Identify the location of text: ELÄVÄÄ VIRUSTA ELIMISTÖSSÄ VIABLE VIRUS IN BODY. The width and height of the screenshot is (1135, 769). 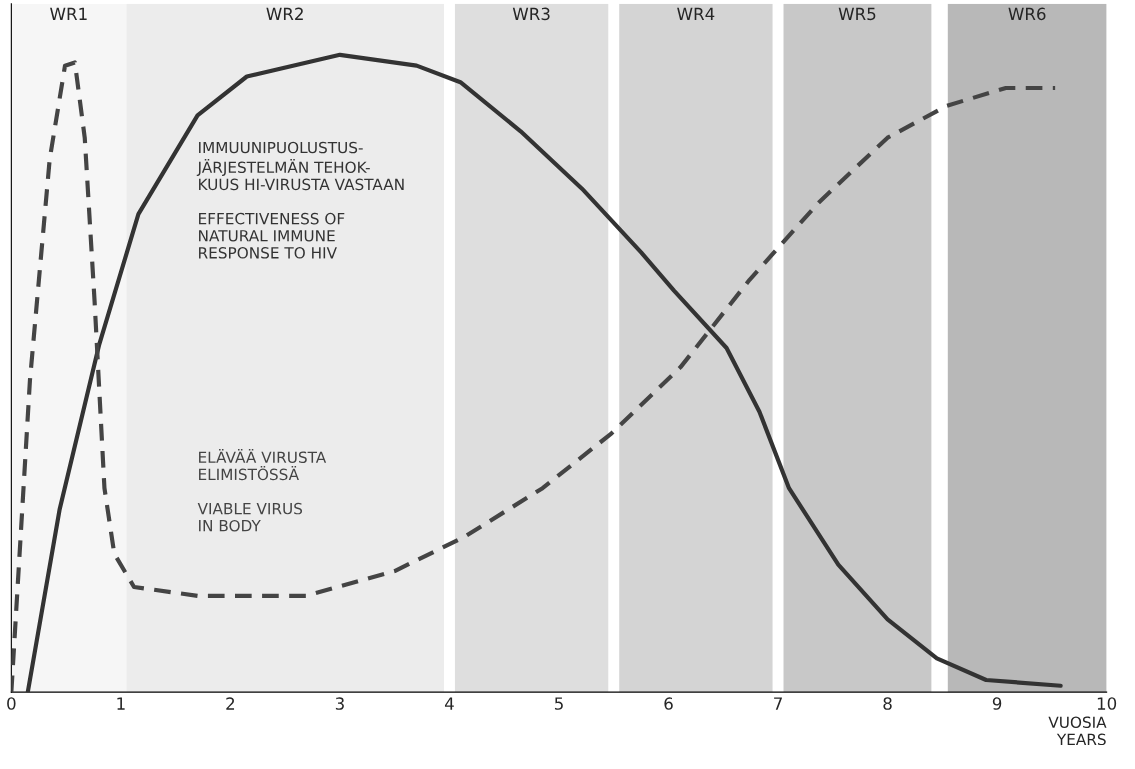
(262, 490).